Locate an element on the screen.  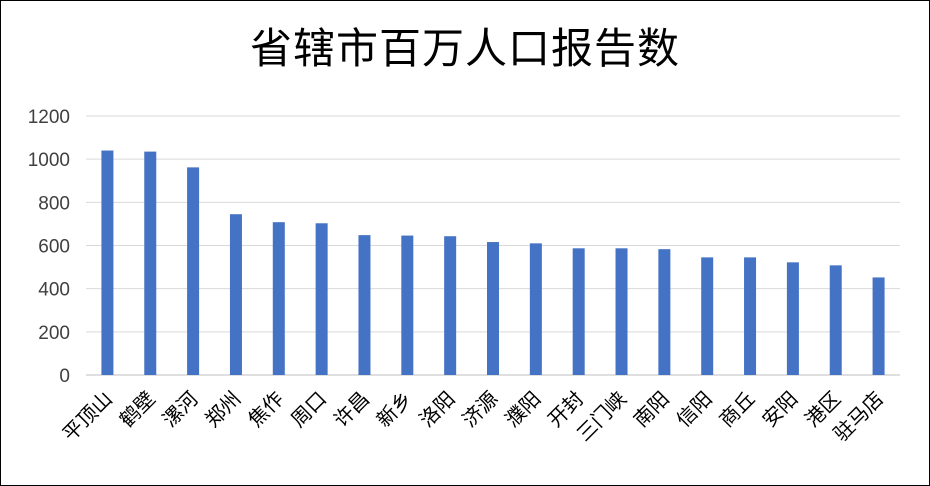
x-tick-label: 鹤壁 is located at coordinates (137, 409).